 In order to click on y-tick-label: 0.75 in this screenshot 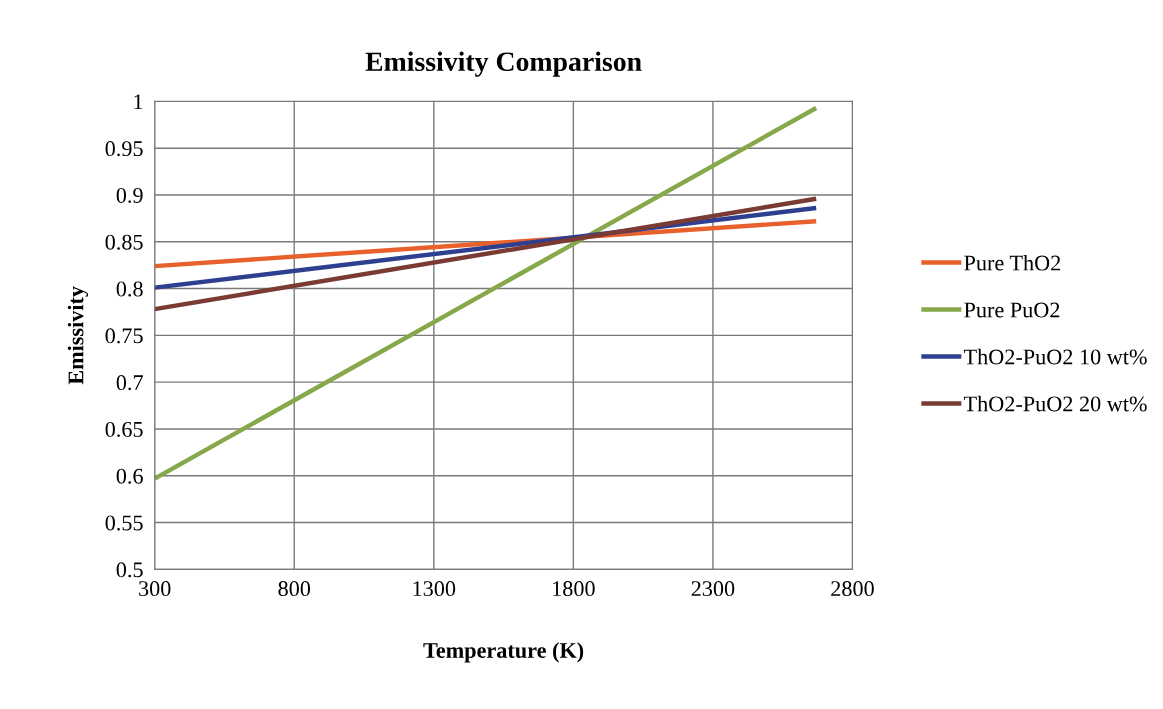, I will do `click(124, 336)`.